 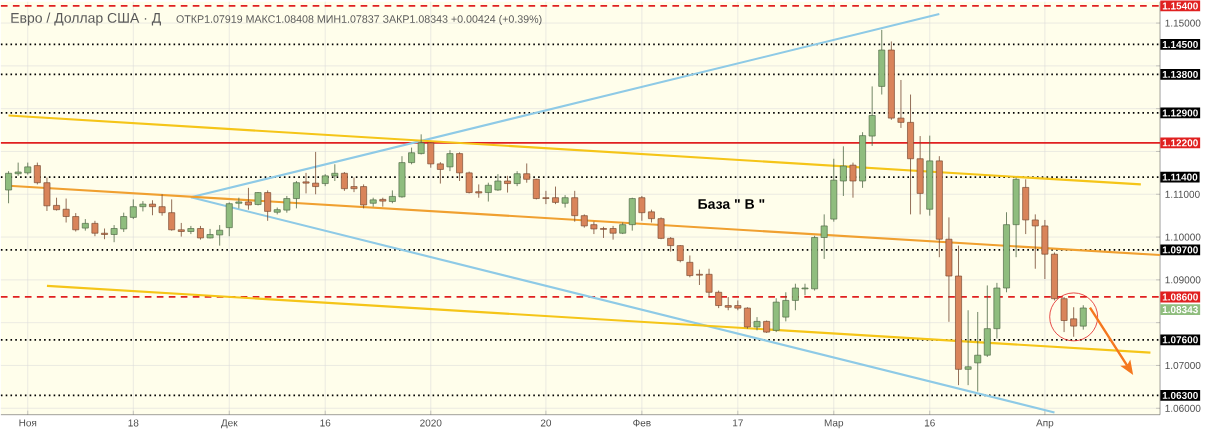 What do you see at coordinates (1180, 45) in the screenshot?
I see `ref-line-label: 1.14500` at bounding box center [1180, 45].